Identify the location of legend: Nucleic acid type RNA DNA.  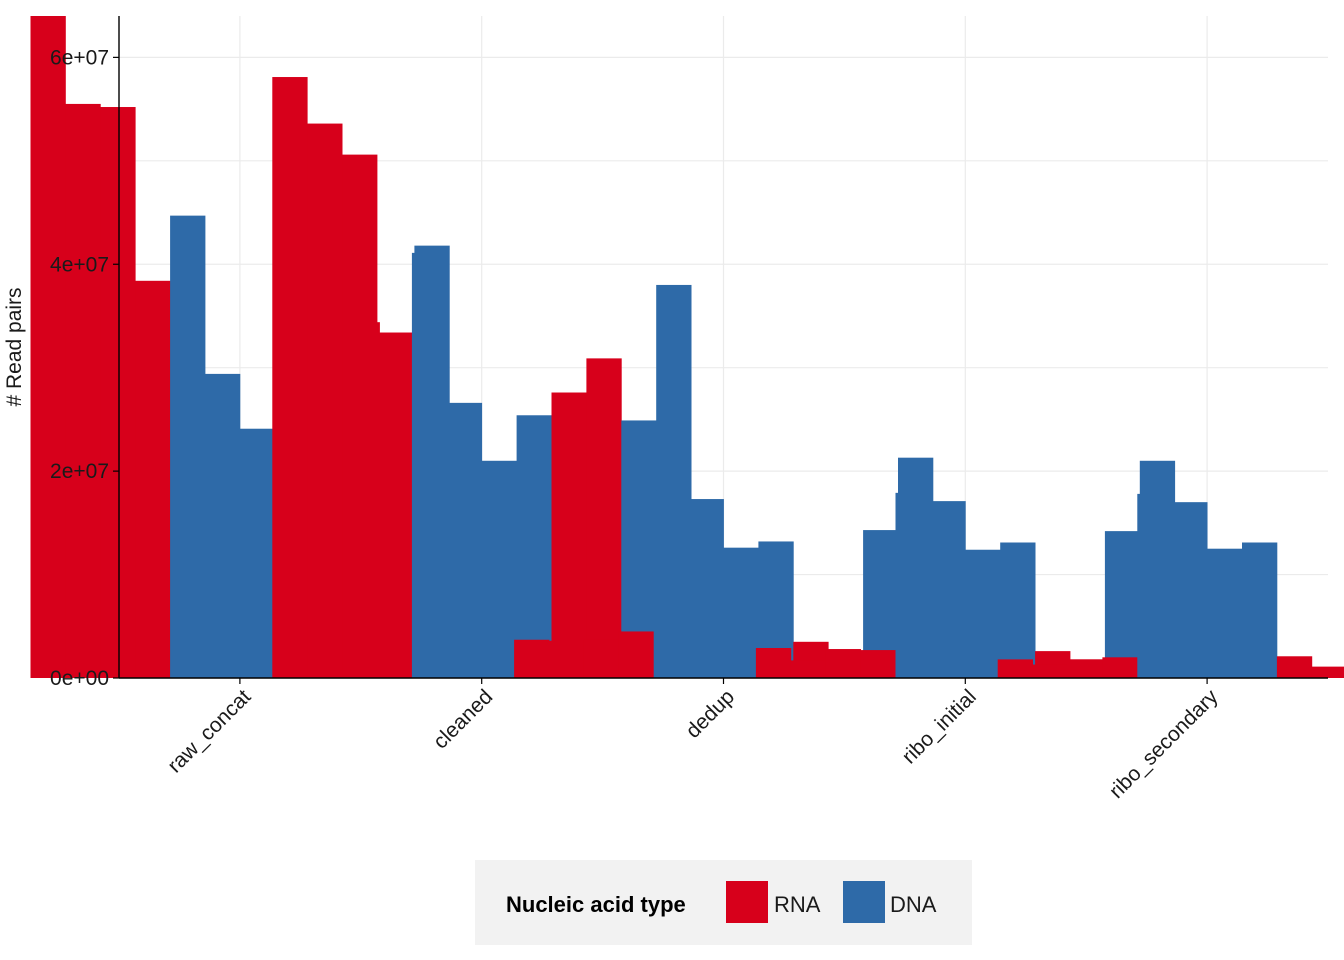
(723, 902).